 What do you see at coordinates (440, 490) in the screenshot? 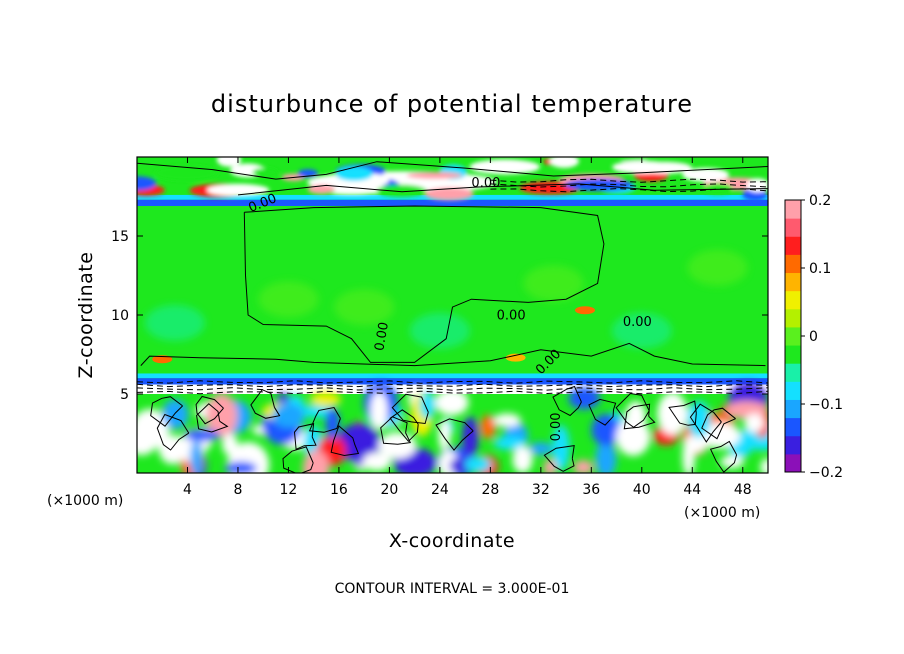
I see `x-tick-label: 24` at bounding box center [440, 490].